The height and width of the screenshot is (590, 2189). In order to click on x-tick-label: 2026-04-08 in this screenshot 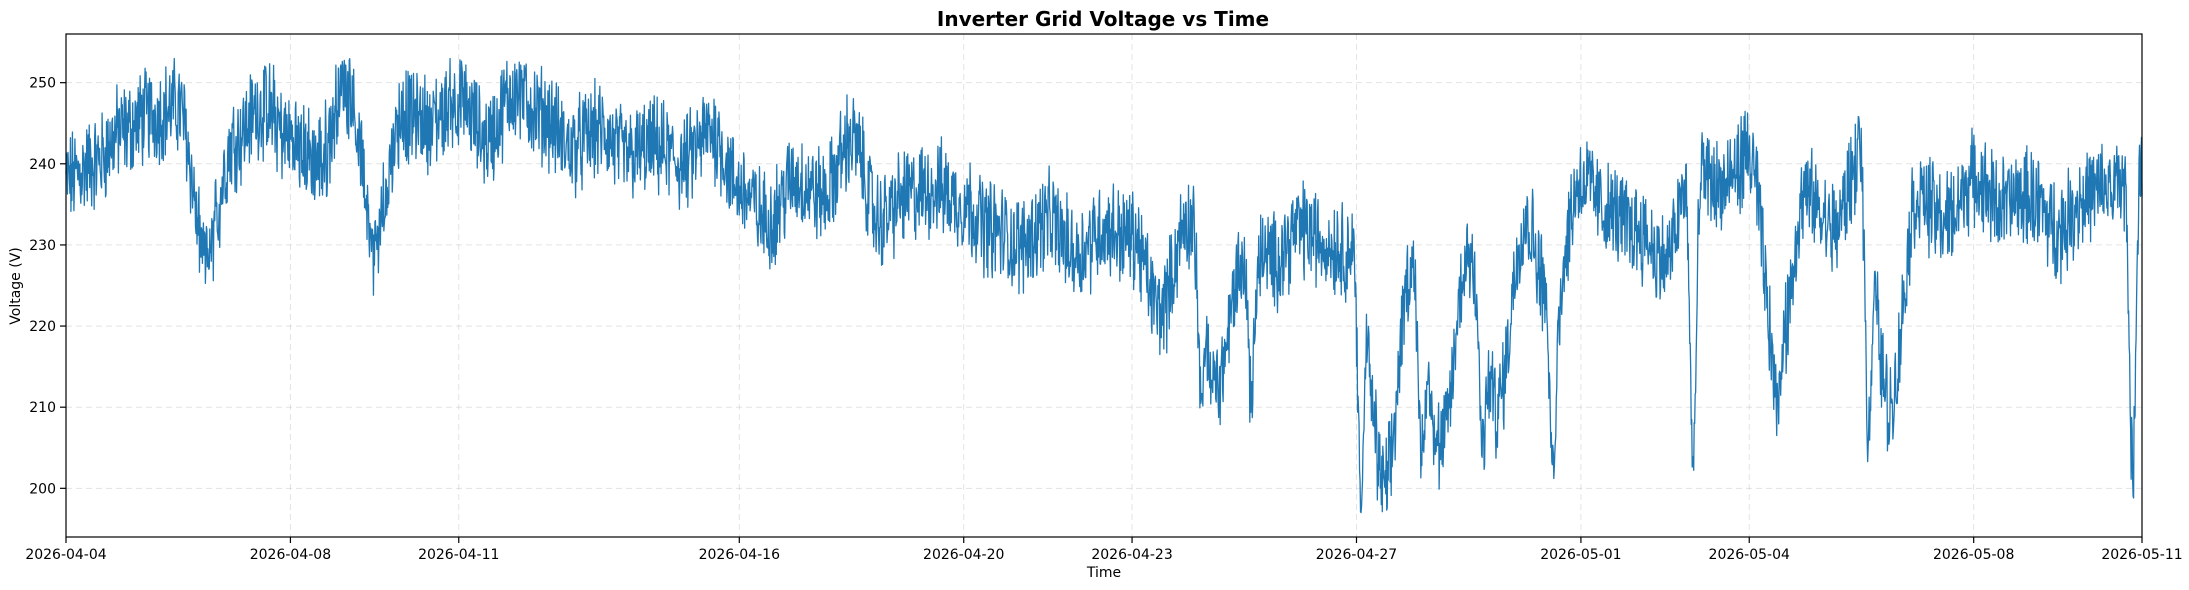, I will do `click(290, 555)`.